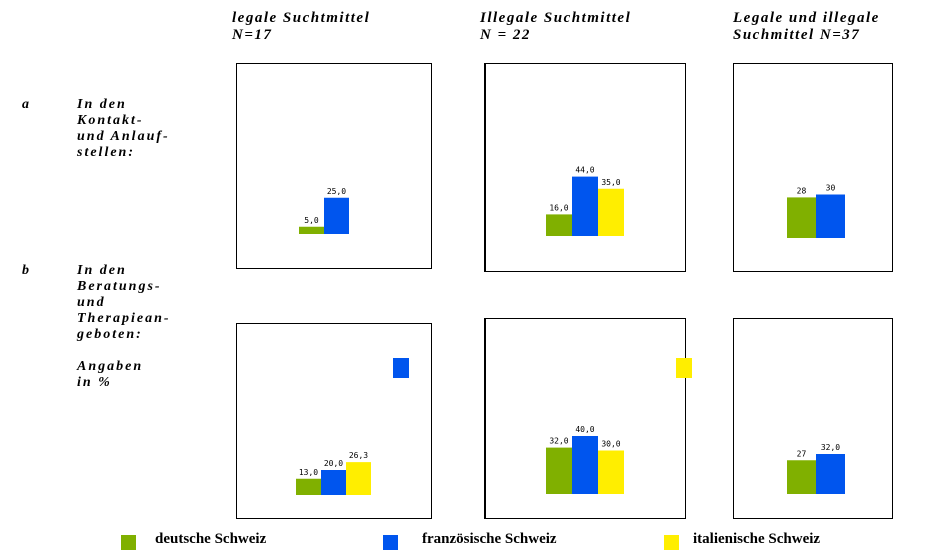 The height and width of the screenshot is (553, 933). I want to click on value-label-a-illegale-deutsche: 16,0, so click(558, 207).